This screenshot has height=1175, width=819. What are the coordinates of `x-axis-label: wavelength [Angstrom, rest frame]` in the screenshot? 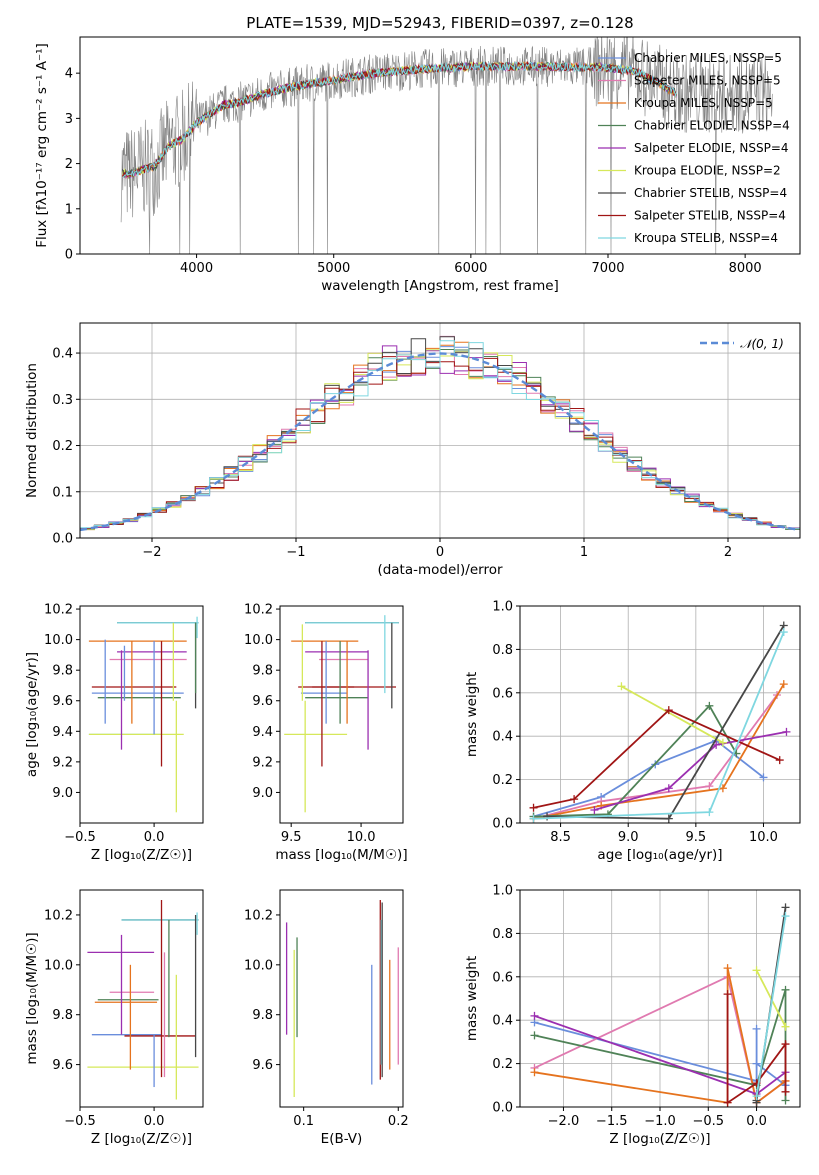 It's located at (440, 286).